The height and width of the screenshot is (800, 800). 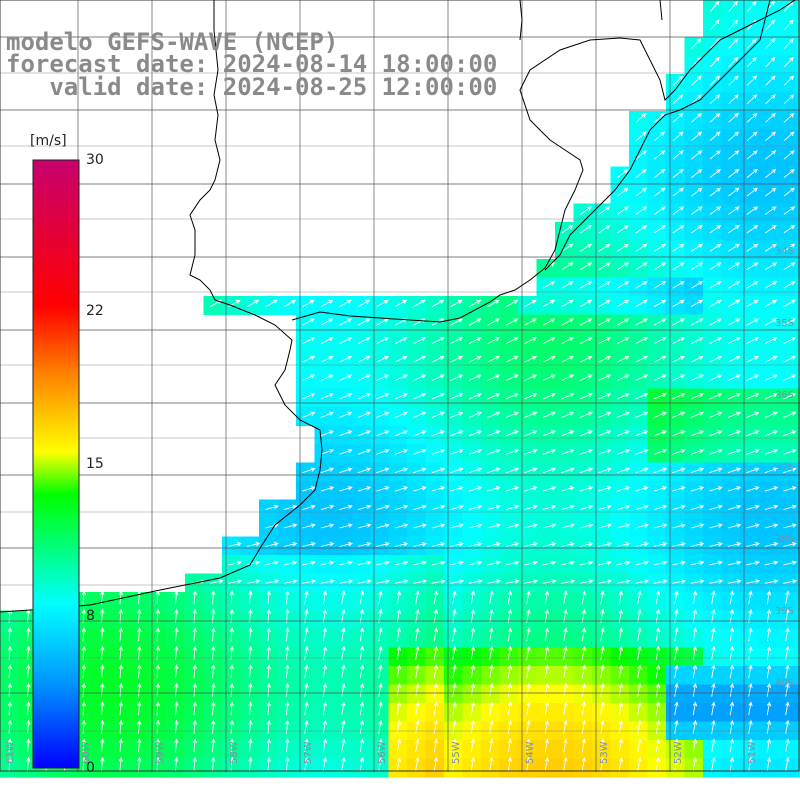 I want to click on lon-label: 53W, so click(x=604, y=752).